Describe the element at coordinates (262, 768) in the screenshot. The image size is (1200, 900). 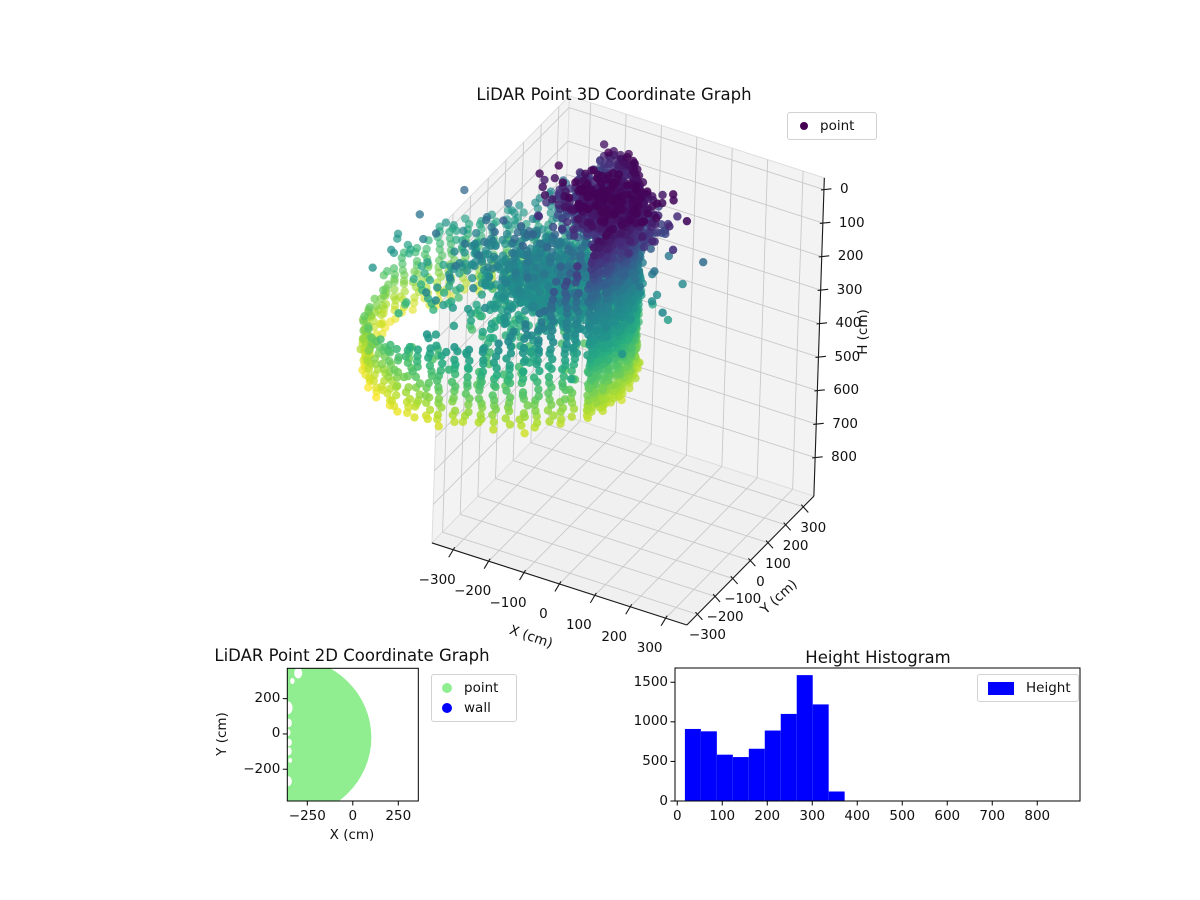
I see `plot2d-ytick-label: −200` at that location.